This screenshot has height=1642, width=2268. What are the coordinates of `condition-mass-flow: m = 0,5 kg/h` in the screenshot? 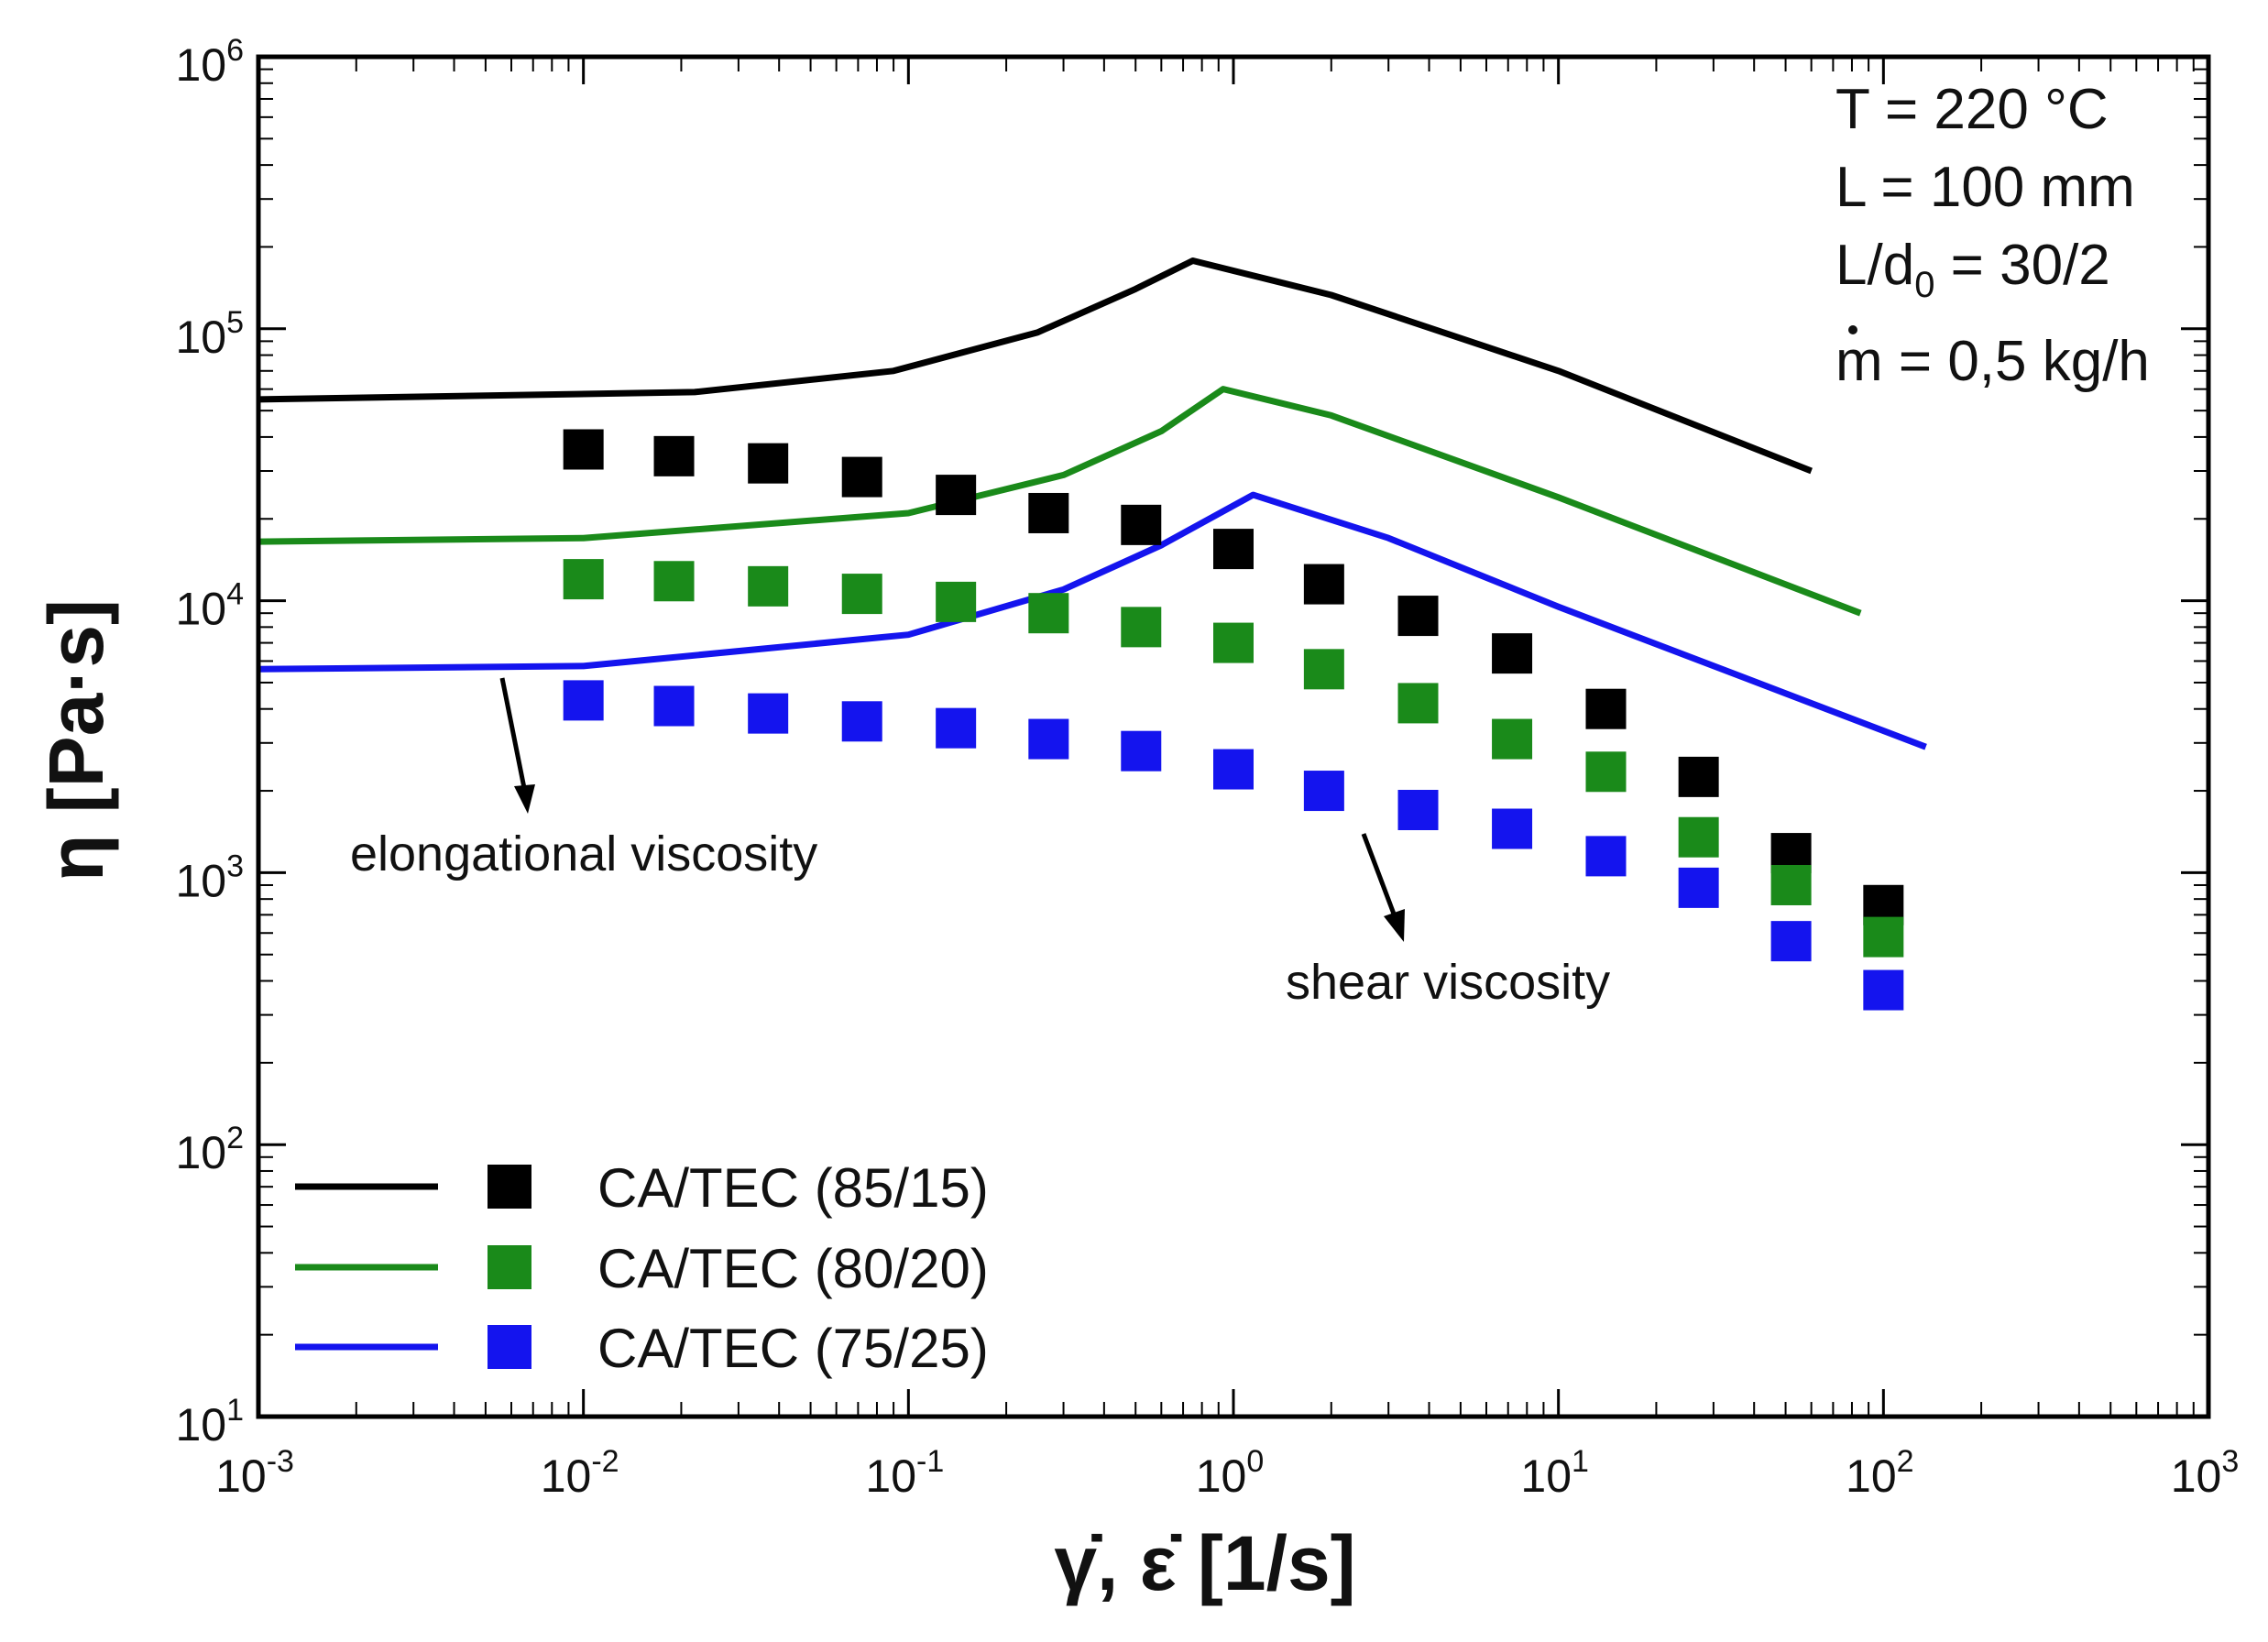 It's located at (1992, 362).